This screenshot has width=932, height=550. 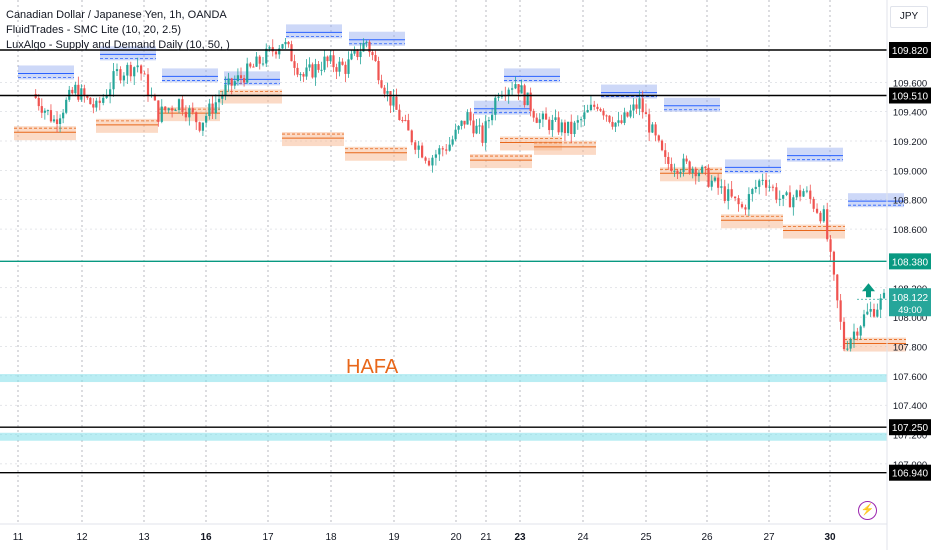 I want to click on time-tick-label: 11, so click(x=18, y=537).